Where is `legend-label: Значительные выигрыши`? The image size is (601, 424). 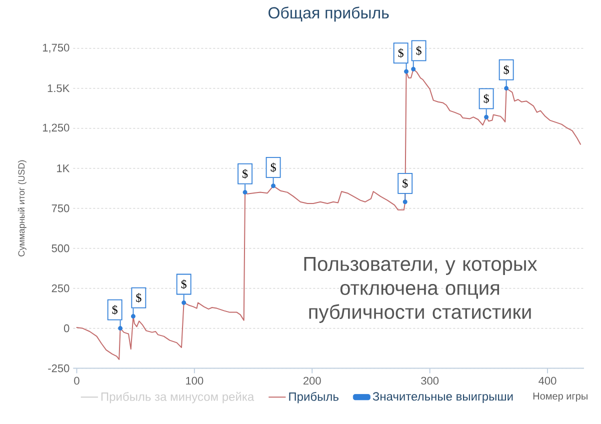 legend-label: Значительные выигрыши is located at coordinates (442, 398).